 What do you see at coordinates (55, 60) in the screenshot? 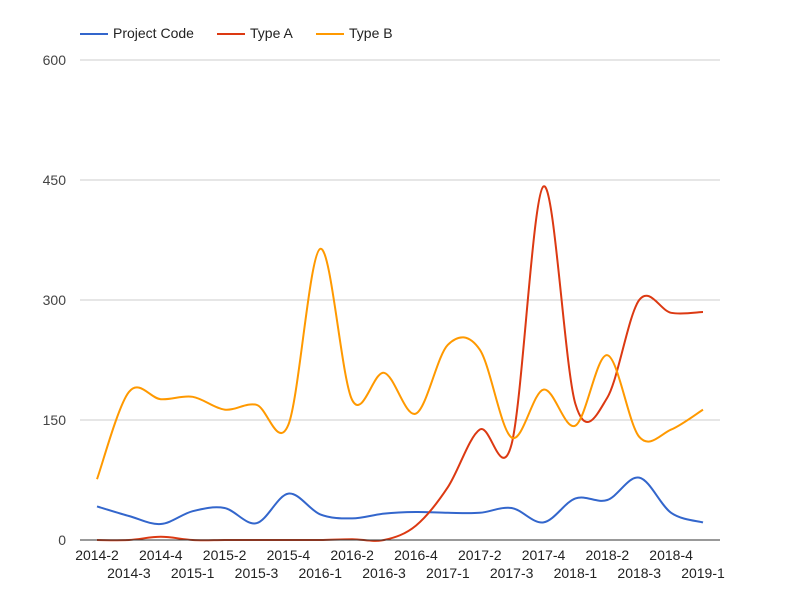
I see `y-tick-label: 600` at bounding box center [55, 60].